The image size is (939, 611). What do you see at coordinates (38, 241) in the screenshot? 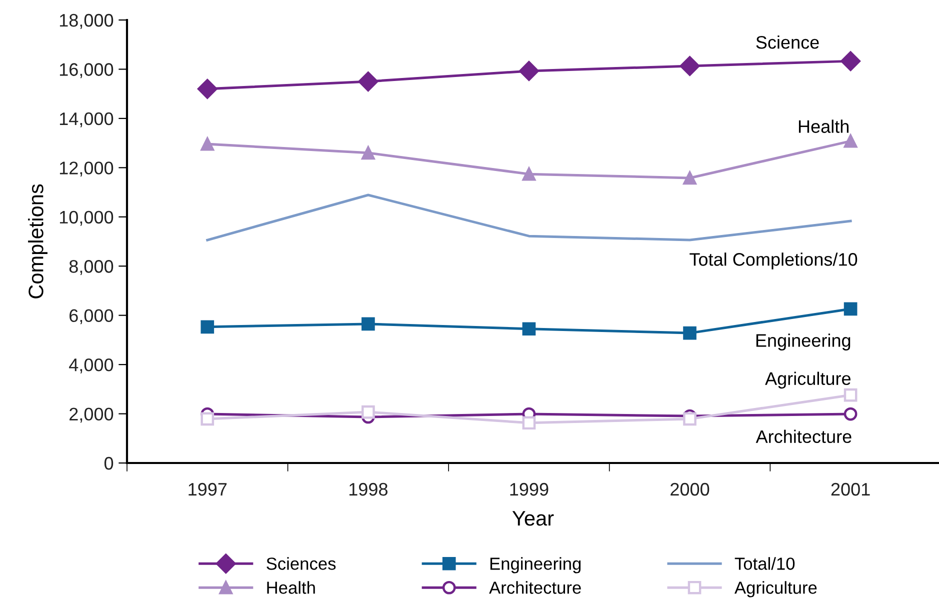
I see `y-axis-title: Completions` at bounding box center [38, 241].